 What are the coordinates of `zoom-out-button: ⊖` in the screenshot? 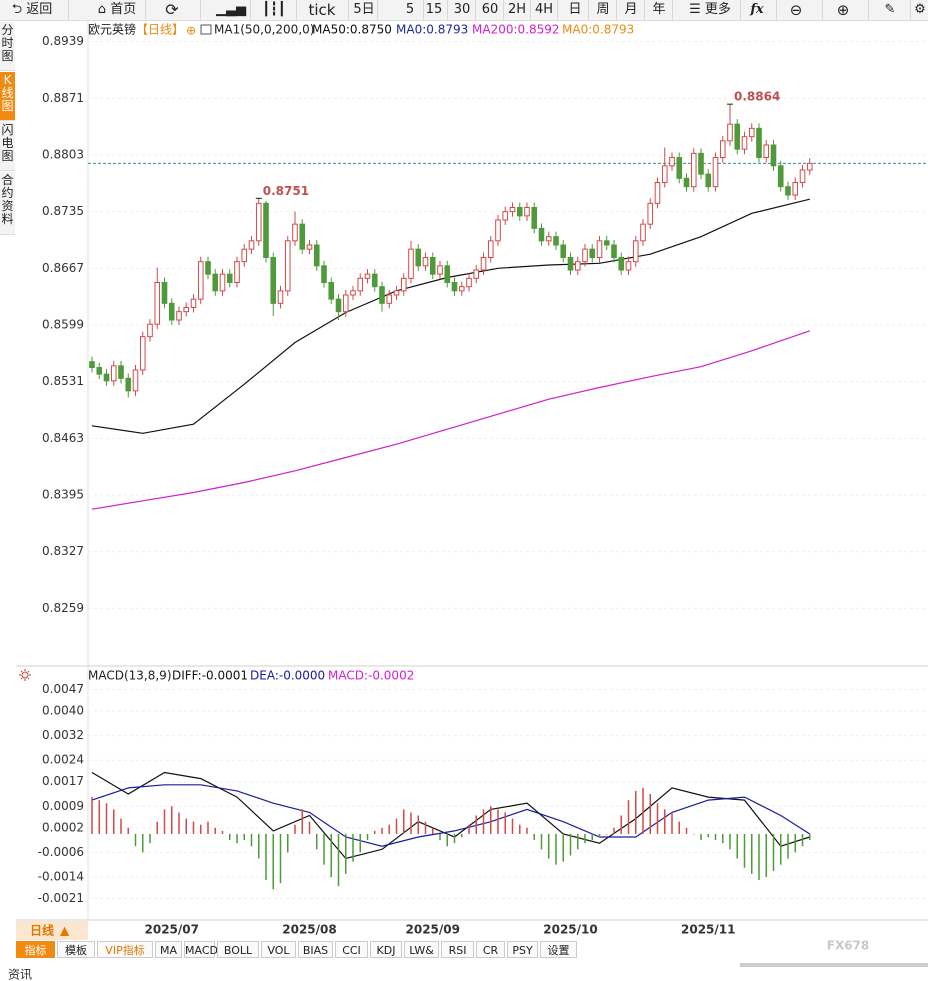 It's located at (796, 10).